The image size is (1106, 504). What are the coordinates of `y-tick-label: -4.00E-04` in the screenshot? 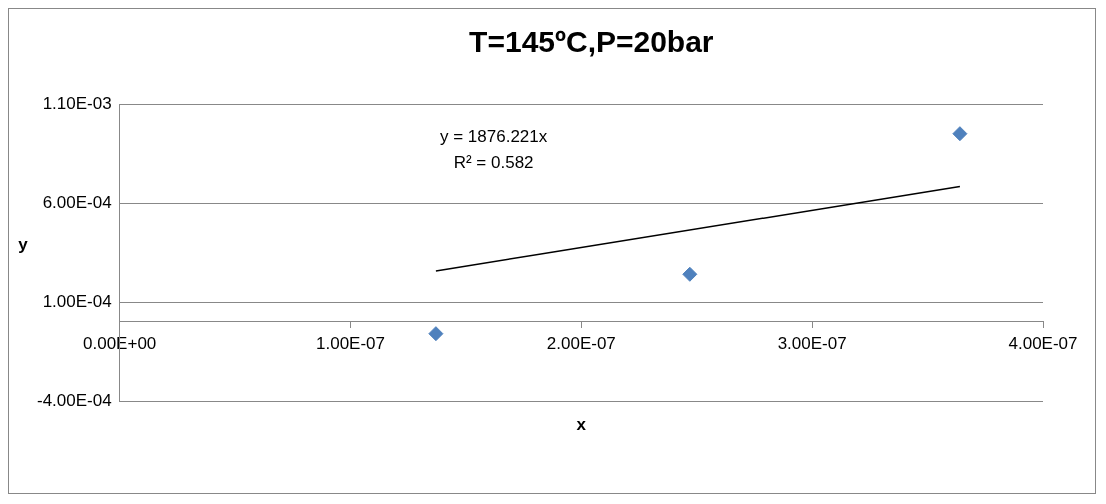 It's located at (74, 400).